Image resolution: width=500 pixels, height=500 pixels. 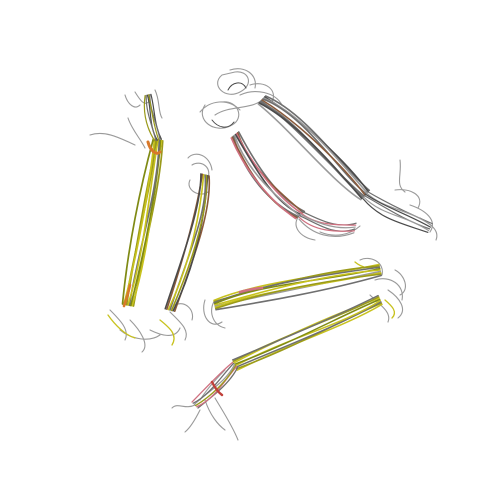 I want to click on molecule-group-left, so click(x=151, y=221).